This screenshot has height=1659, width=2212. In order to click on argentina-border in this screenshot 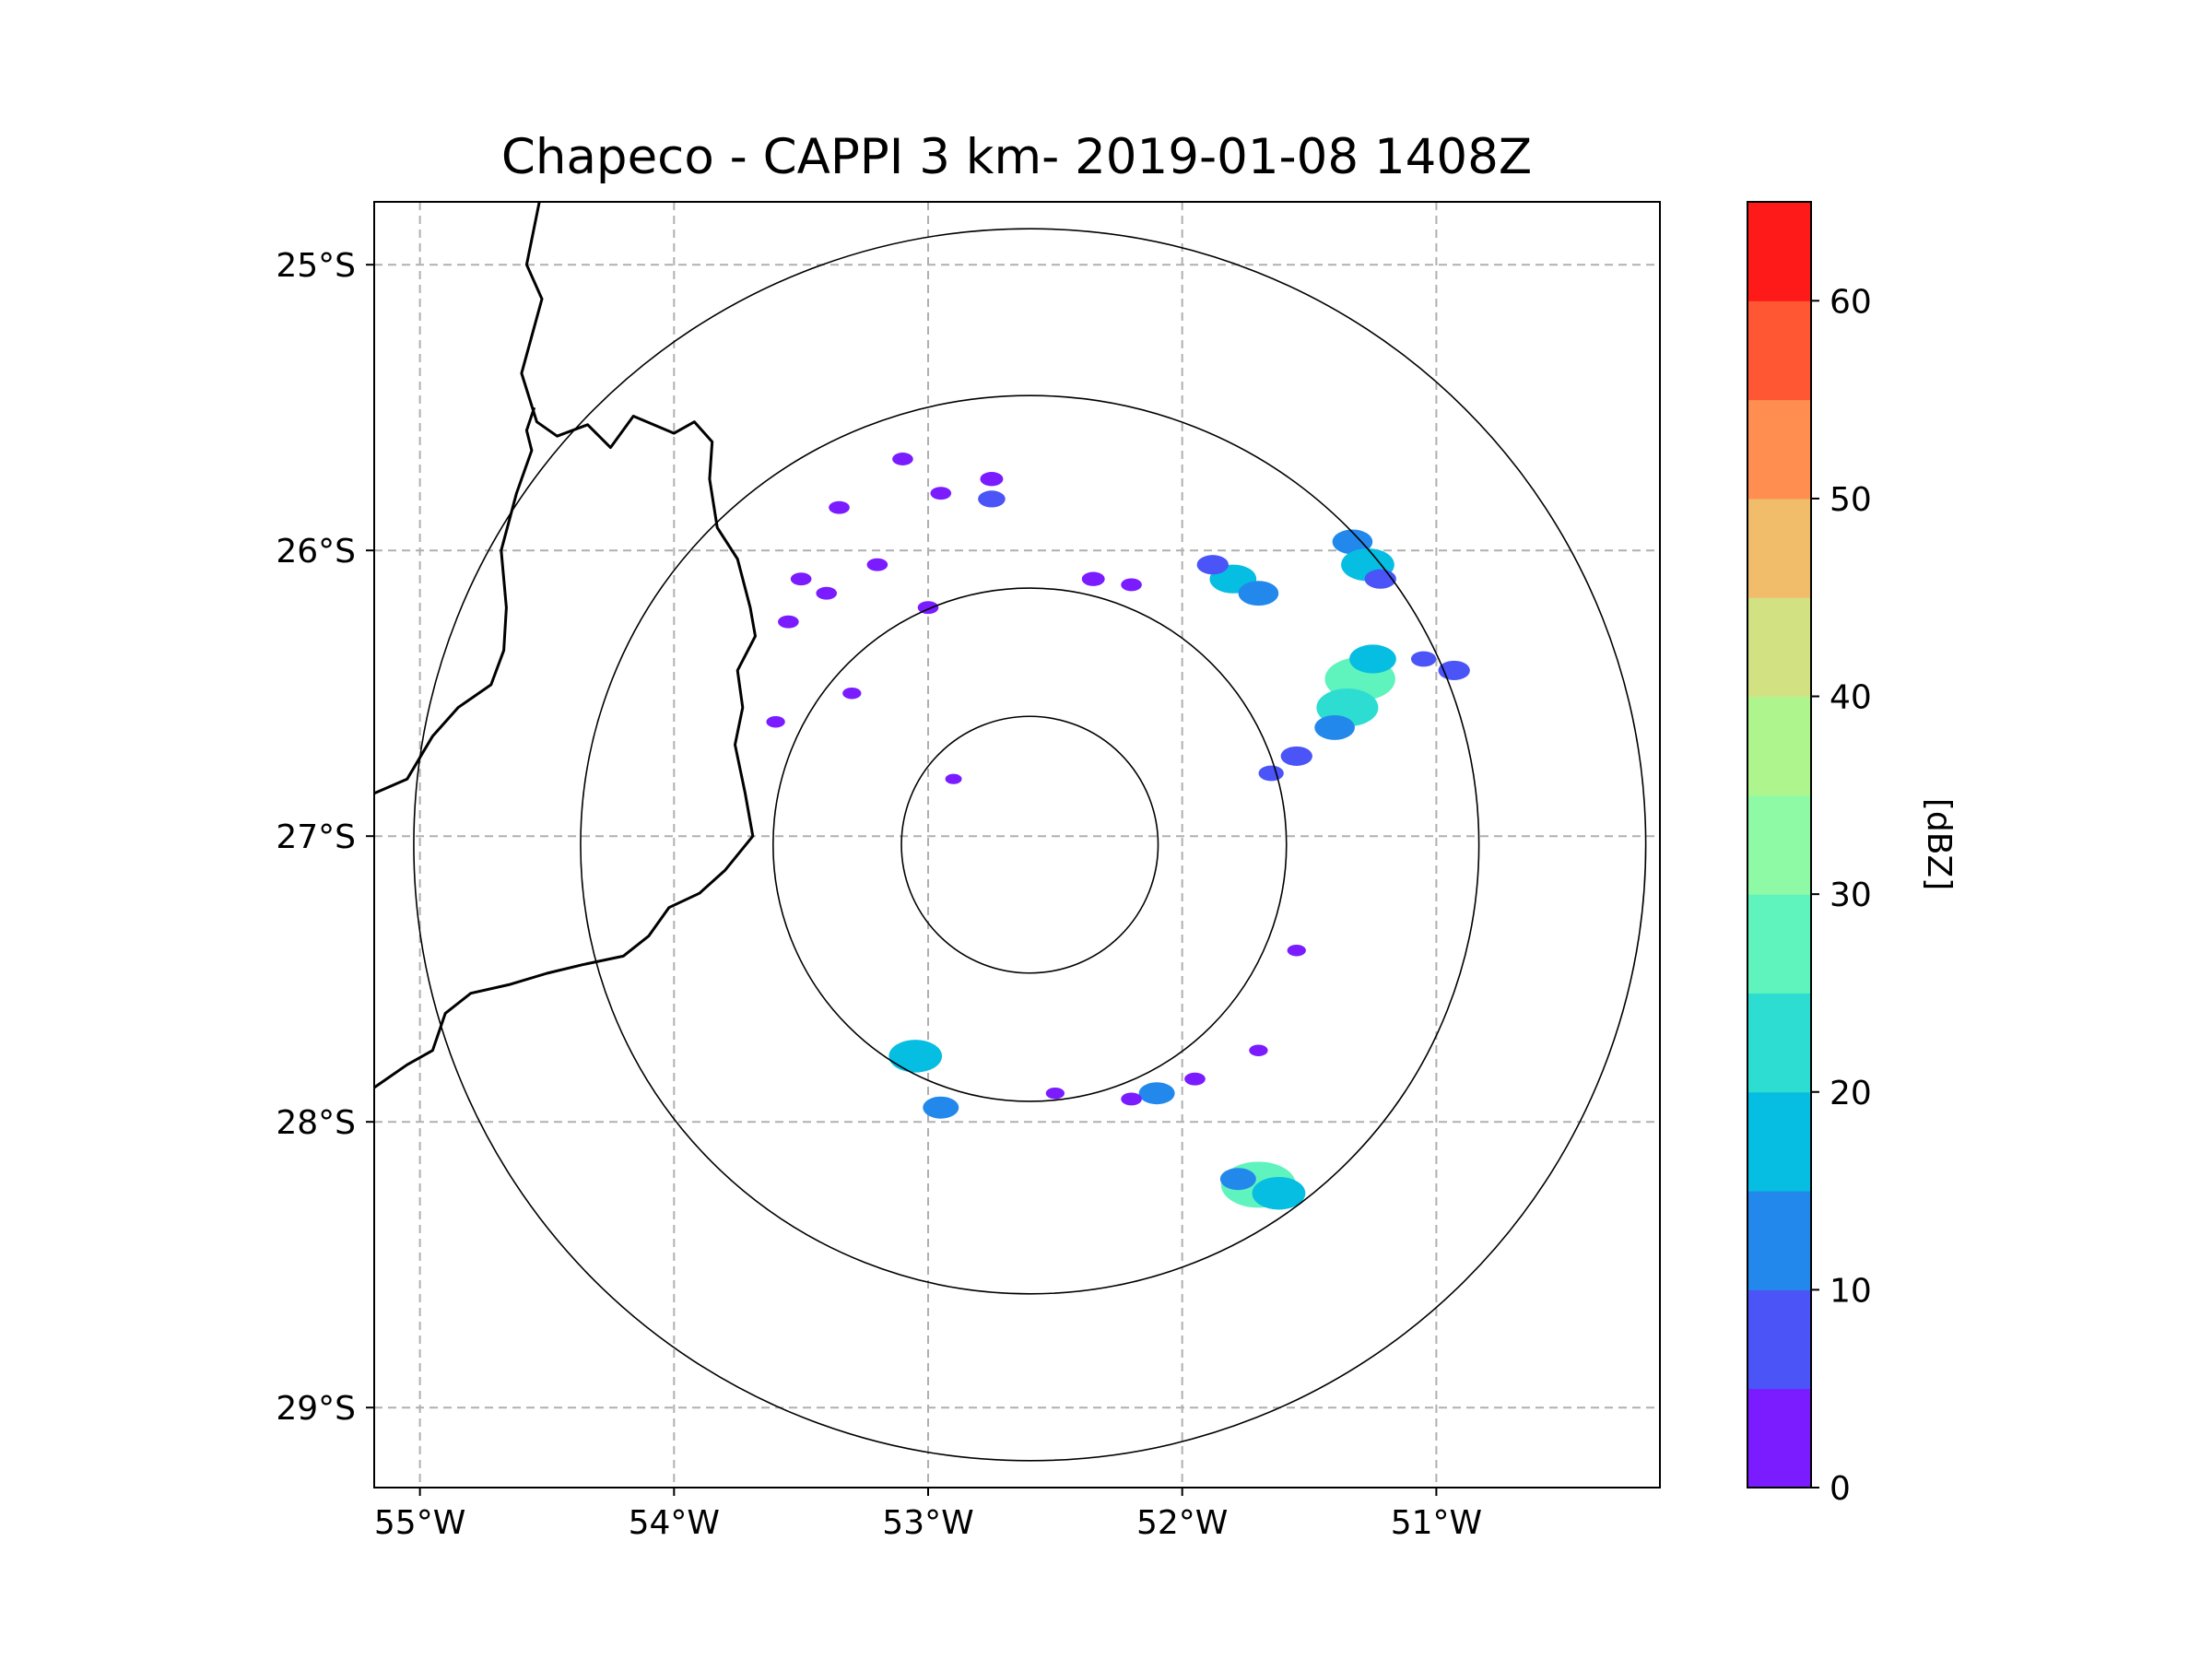, I will do `click(455, 600)`.